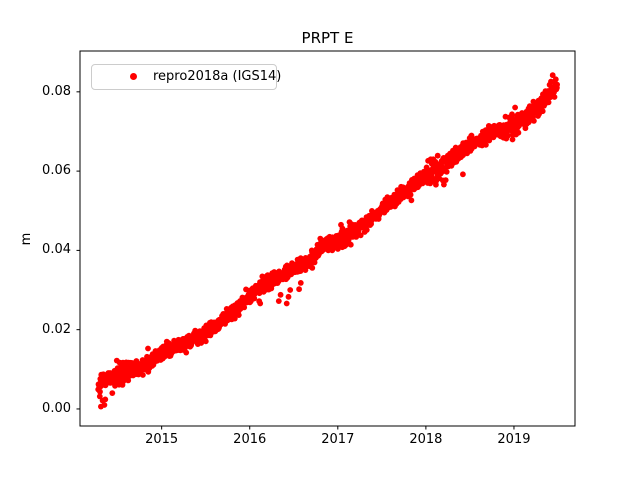  Describe the element at coordinates (426, 439) in the screenshot. I see `x-tick-label: 2018` at that location.